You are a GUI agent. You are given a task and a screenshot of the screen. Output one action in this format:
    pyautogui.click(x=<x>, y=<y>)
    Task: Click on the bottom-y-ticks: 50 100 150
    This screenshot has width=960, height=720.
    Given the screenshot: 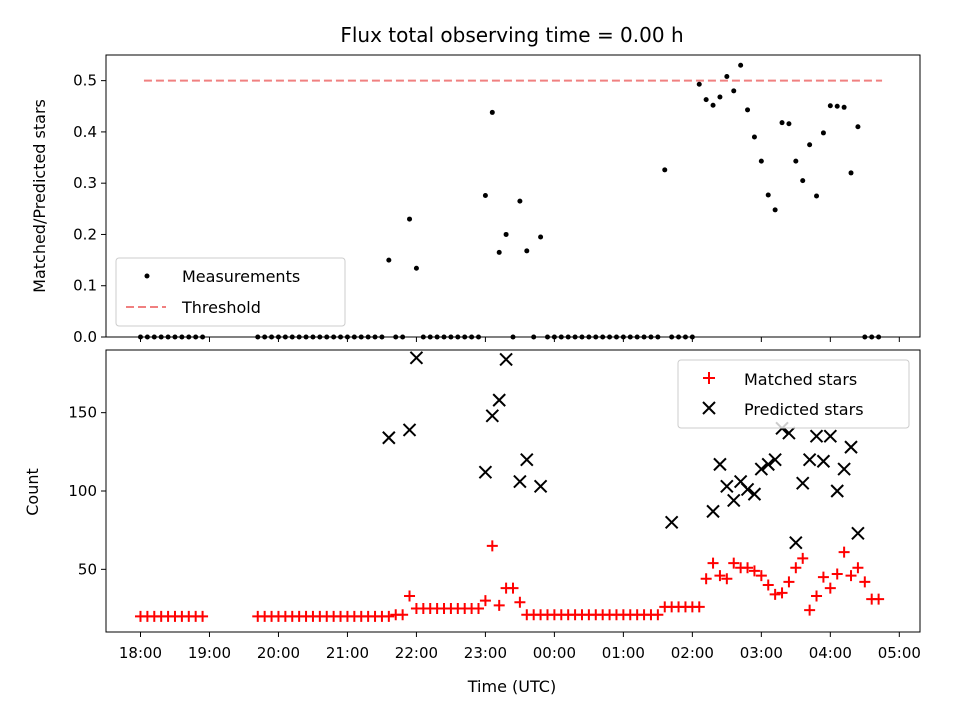 What is the action you would take?
    pyautogui.click(x=87, y=491)
    